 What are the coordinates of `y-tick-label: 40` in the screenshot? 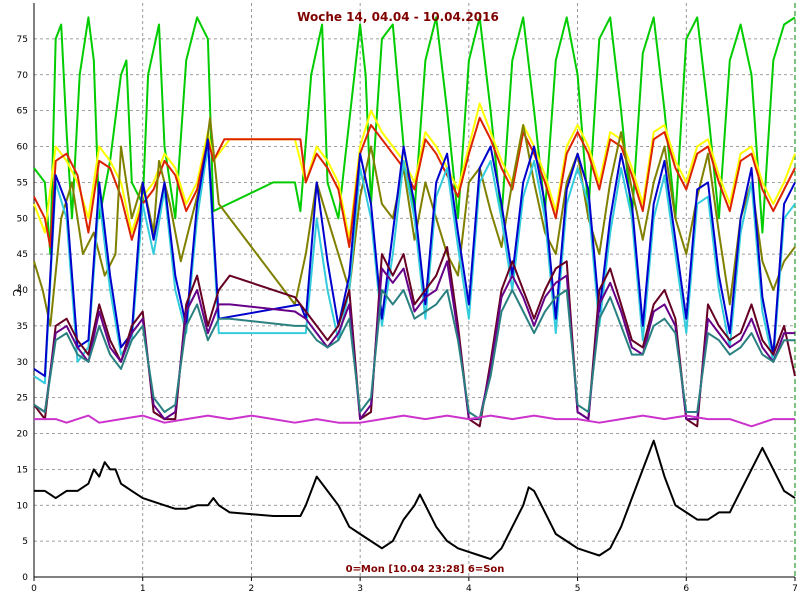 It's located at (23, 291).